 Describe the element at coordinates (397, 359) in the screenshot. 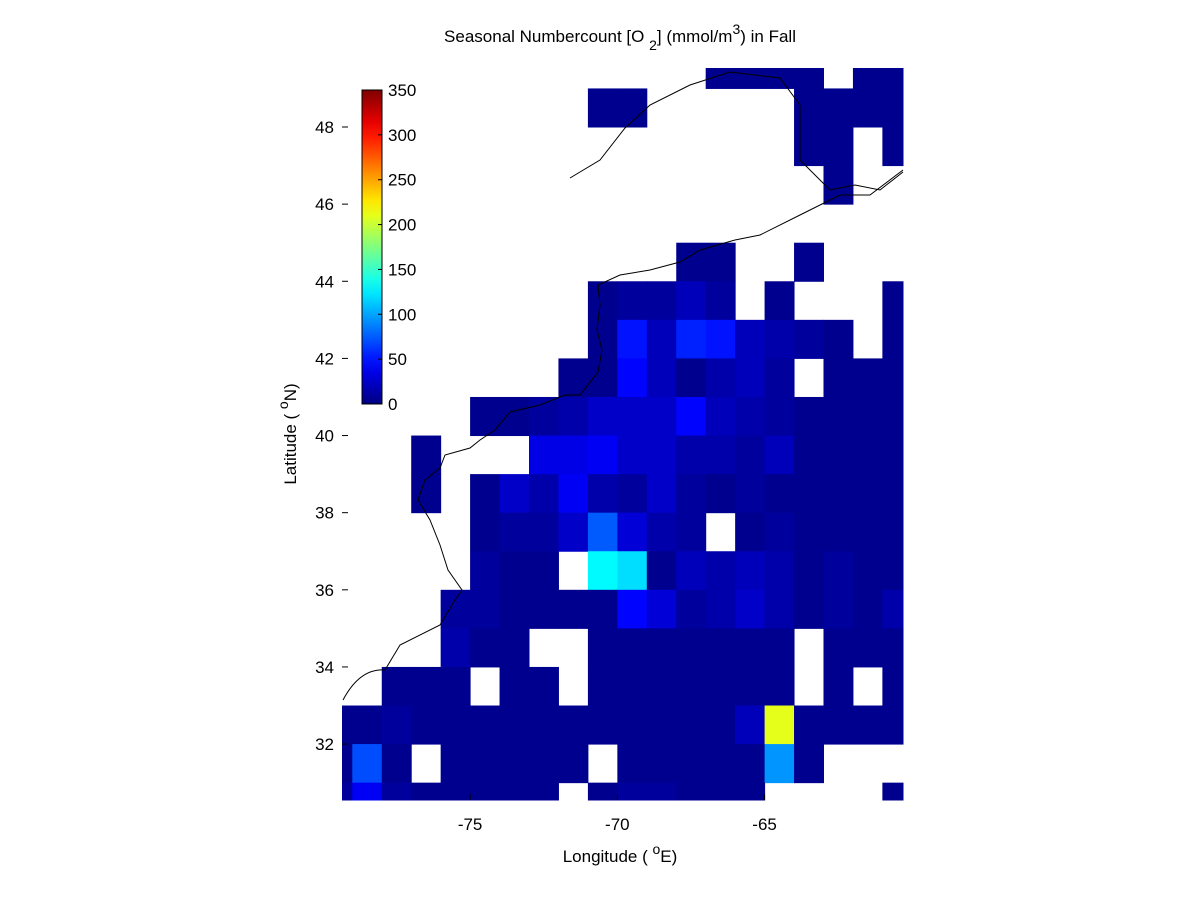

I see `colorbar-tick-label: 50` at that location.